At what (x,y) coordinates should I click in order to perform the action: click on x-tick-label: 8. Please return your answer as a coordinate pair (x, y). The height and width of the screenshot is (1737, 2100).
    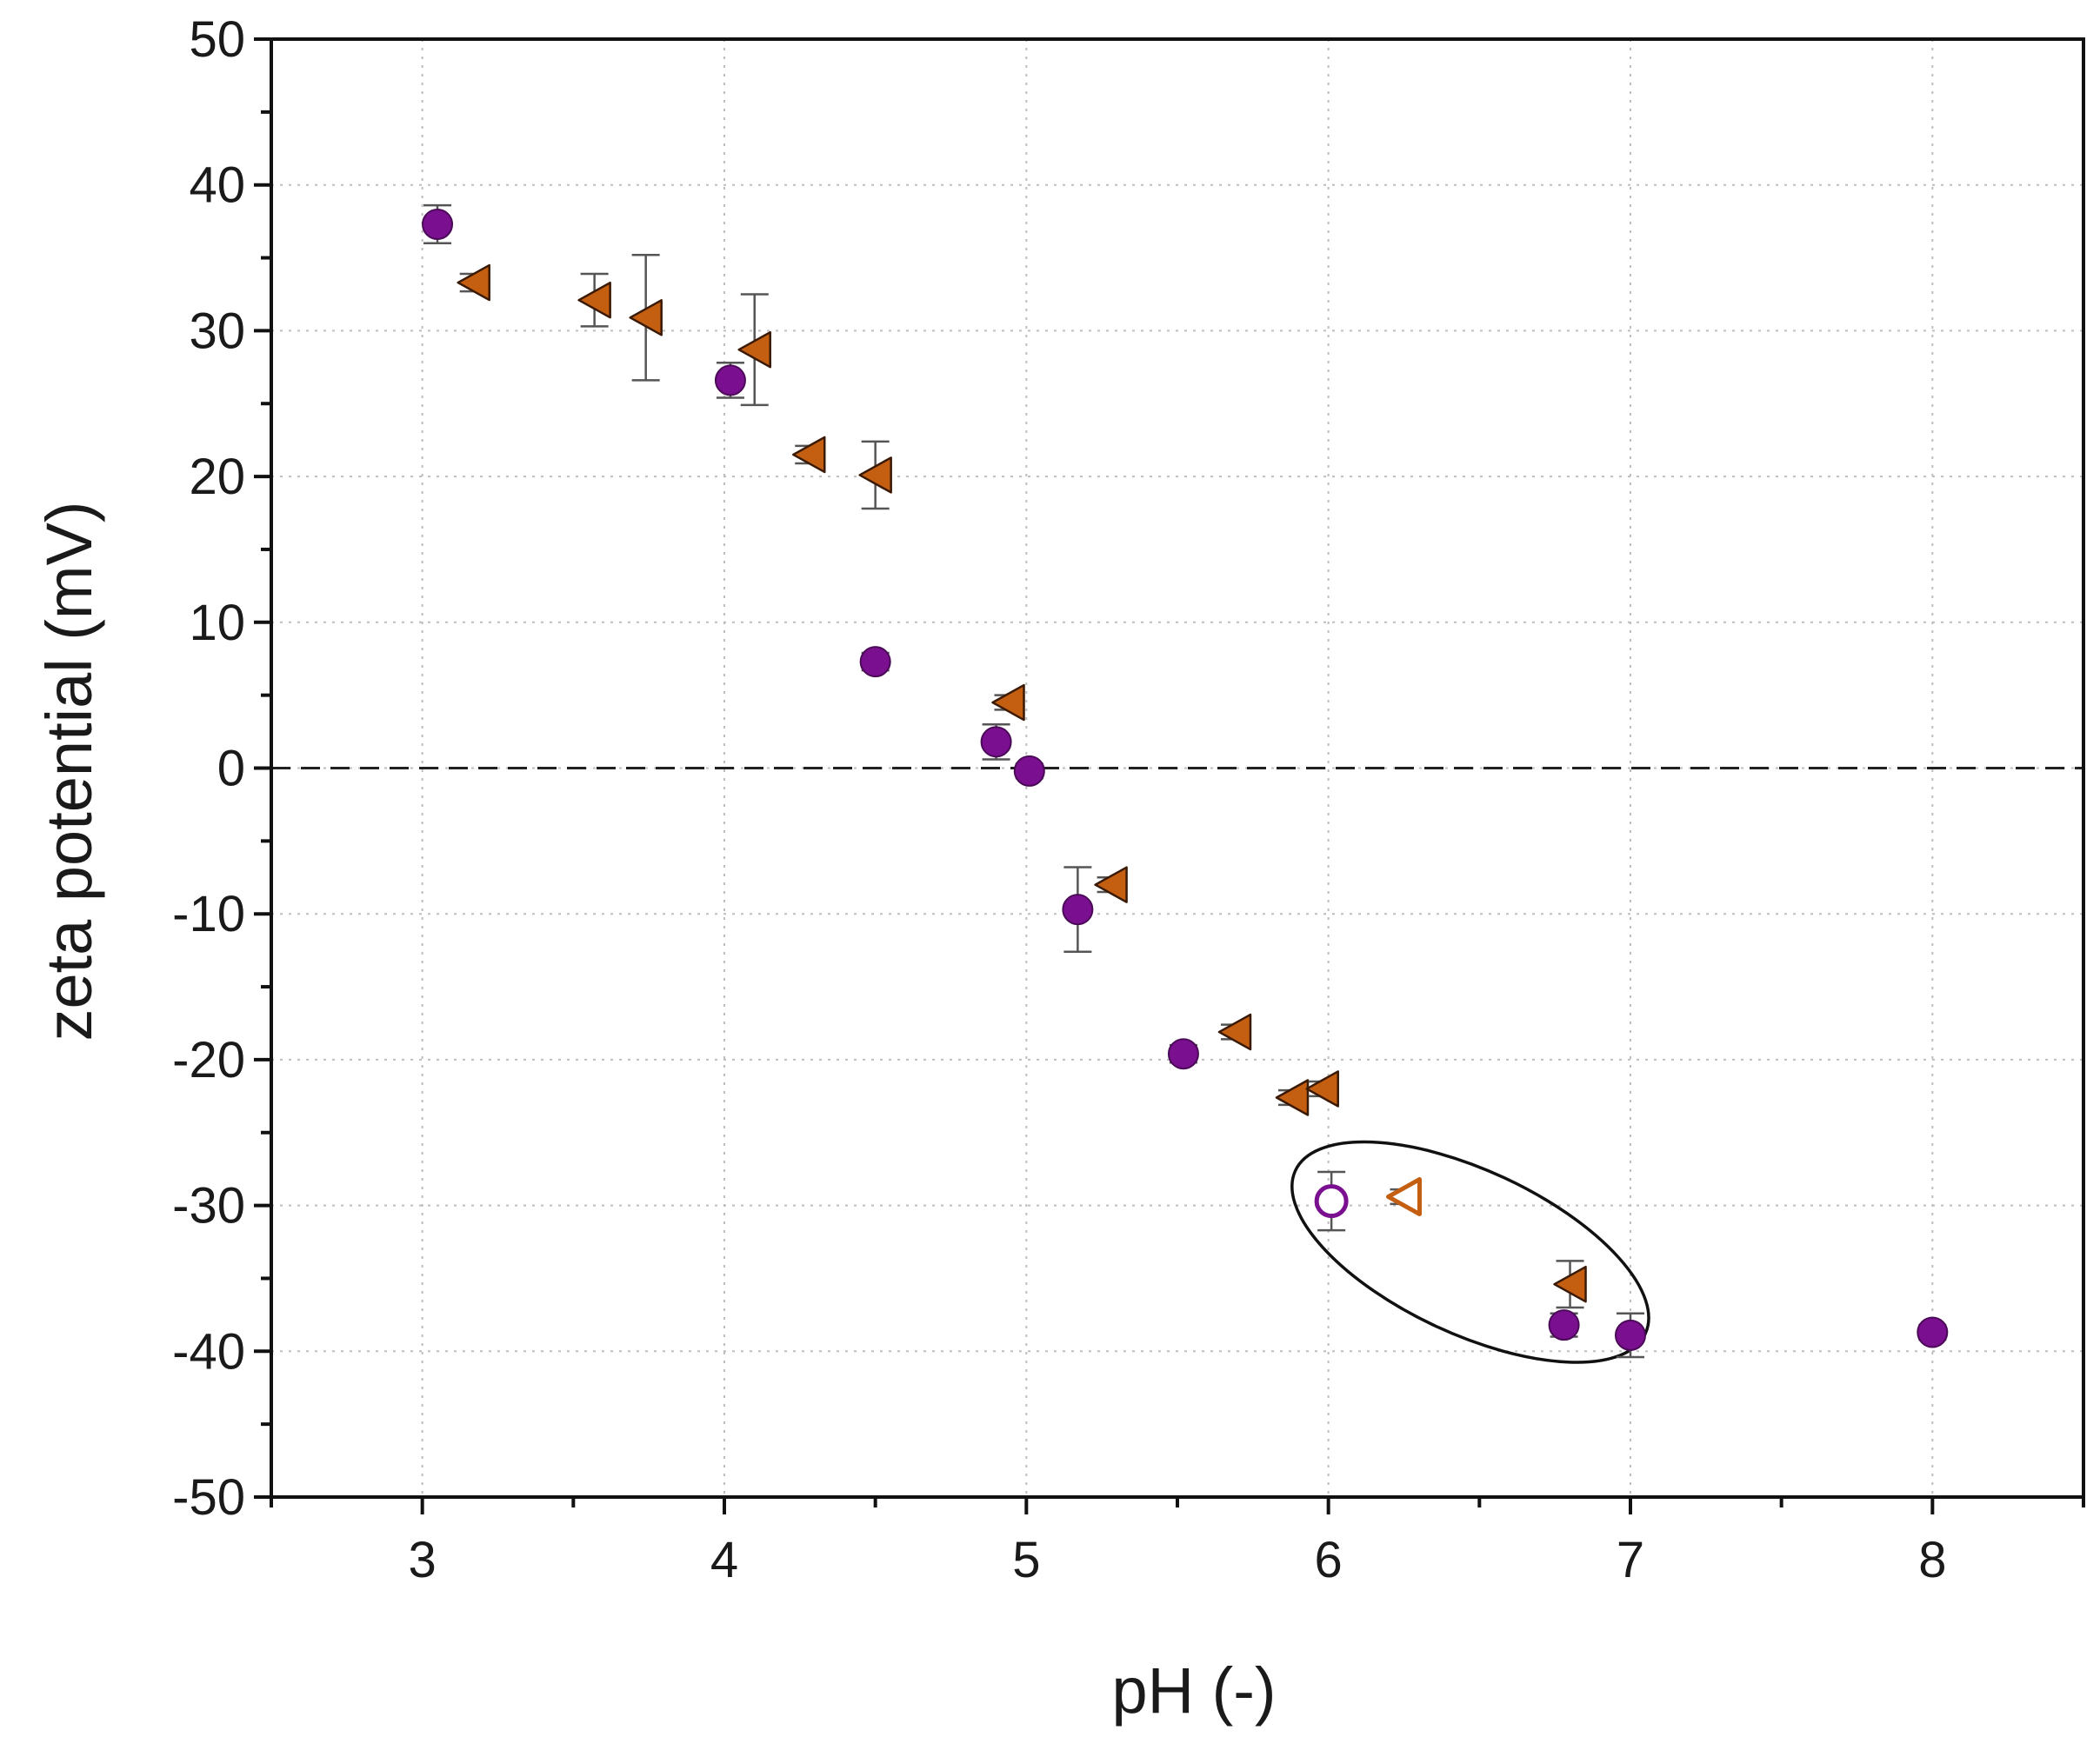
    Looking at the image, I should click on (1932, 1560).